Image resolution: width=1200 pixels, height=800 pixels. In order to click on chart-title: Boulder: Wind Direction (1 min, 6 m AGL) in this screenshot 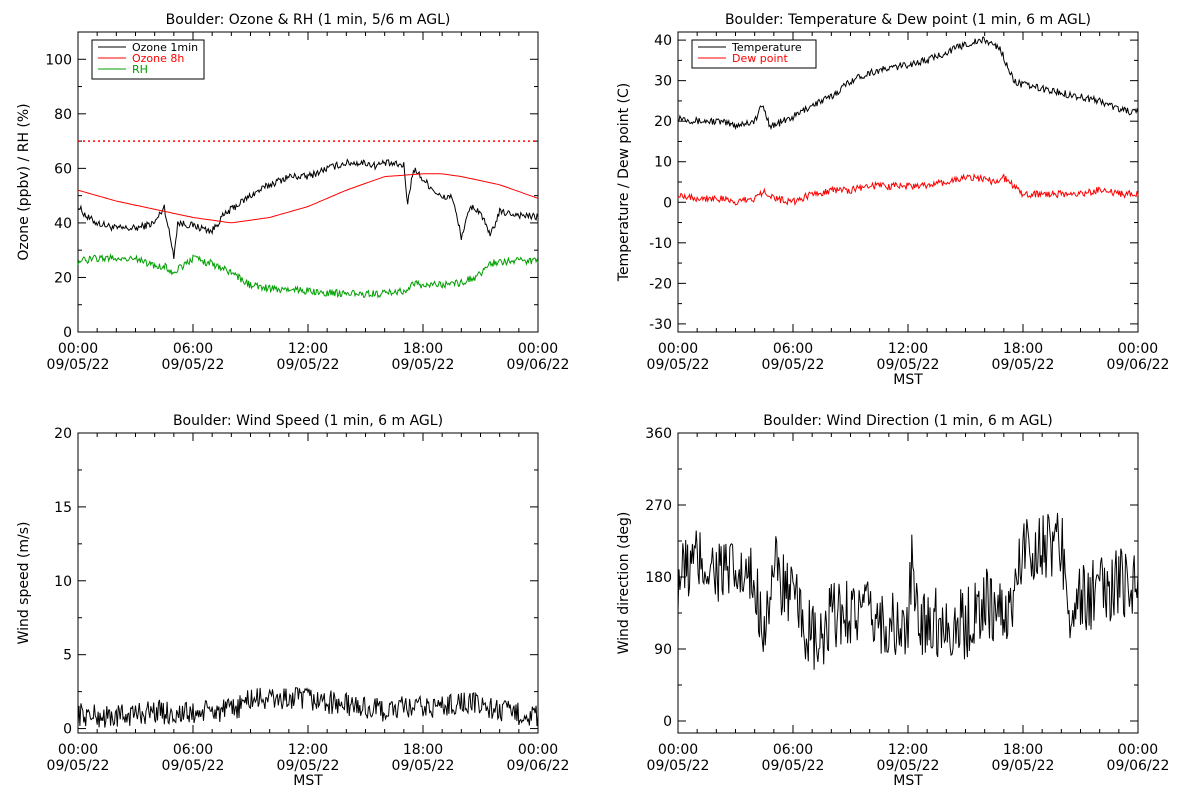, I will do `click(907, 421)`.